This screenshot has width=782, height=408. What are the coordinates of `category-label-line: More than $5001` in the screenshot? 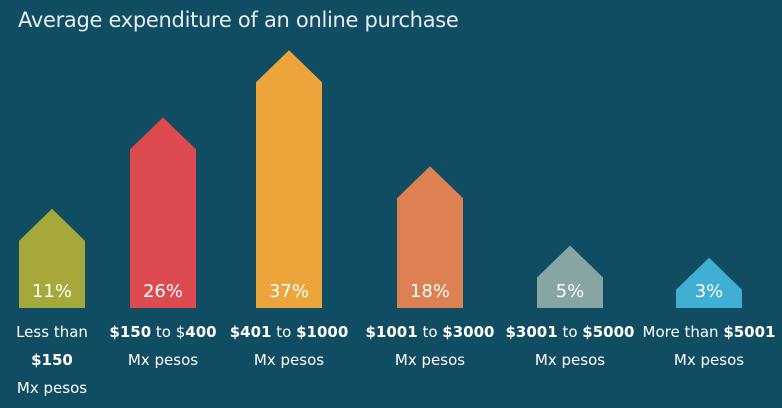 It's located at (709, 332).